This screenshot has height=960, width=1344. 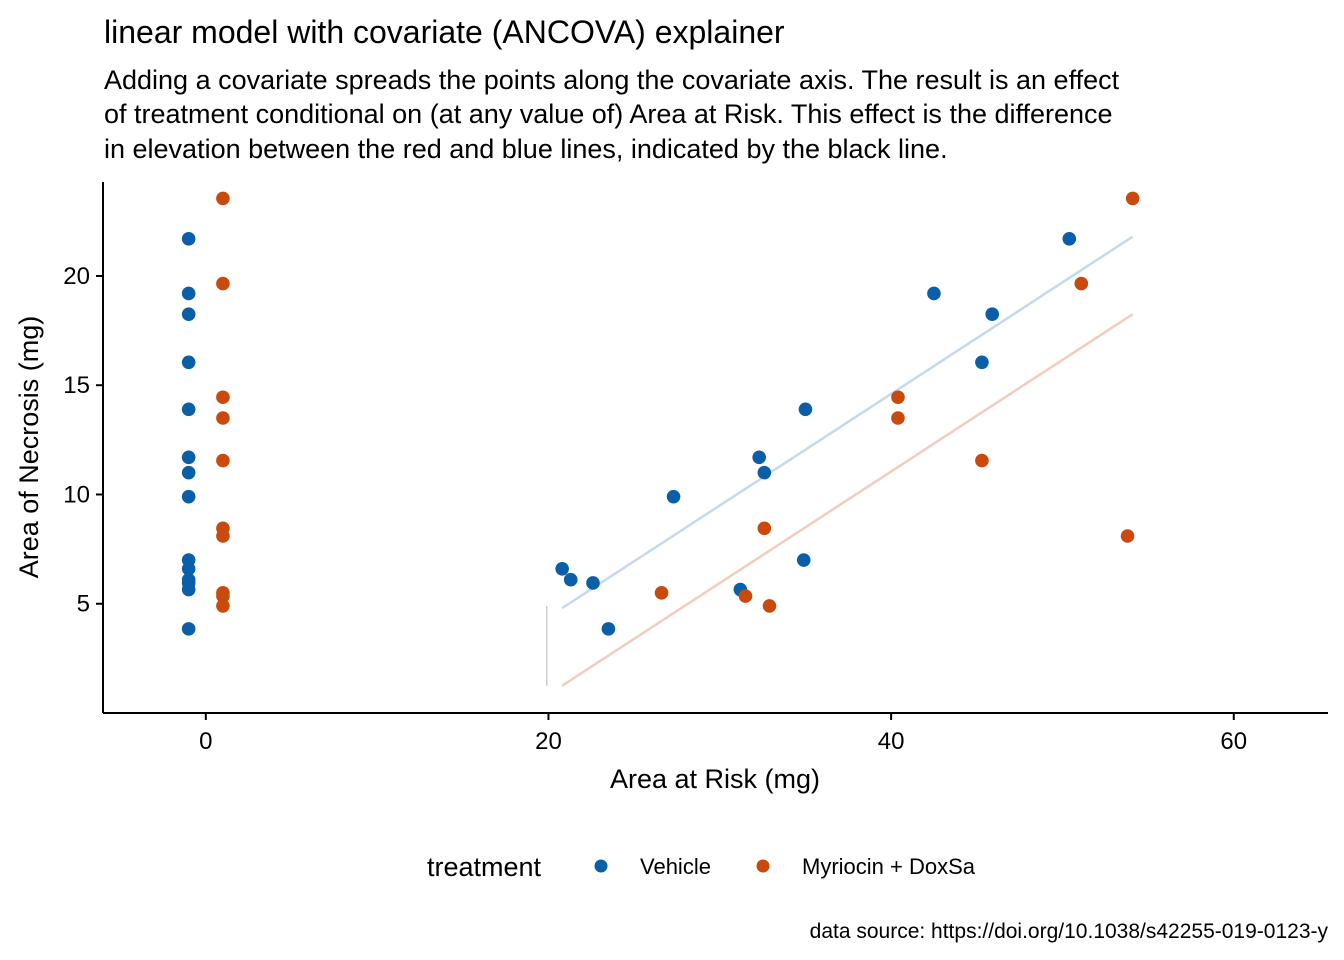 What do you see at coordinates (675, 866) in the screenshot?
I see `legend-label-vehicle: Vehicle` at bounding box center [675, 866].